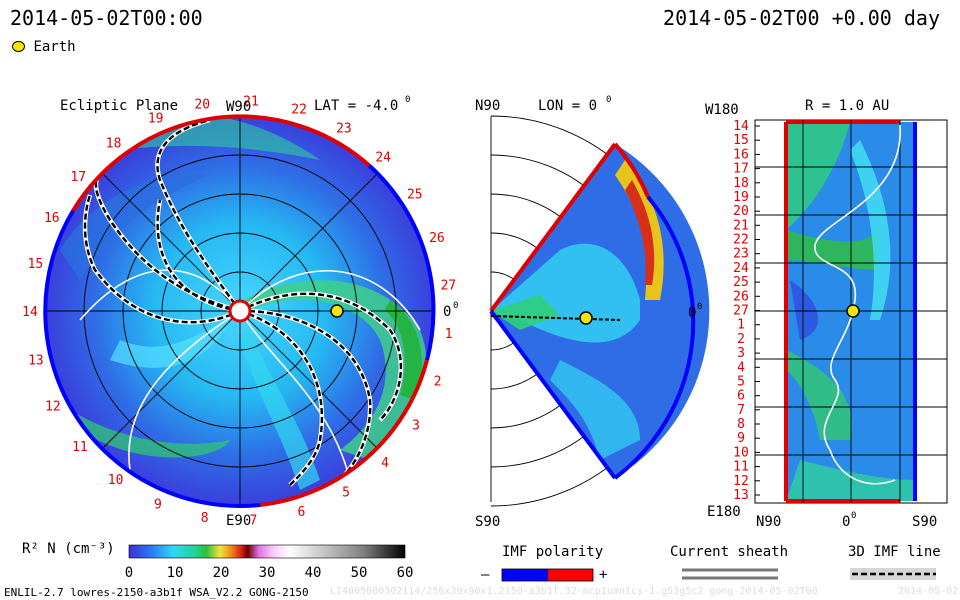 This screenshot has height=600, width=960. I want to click on colorbar-tick-label: 60, so click(405, 573).